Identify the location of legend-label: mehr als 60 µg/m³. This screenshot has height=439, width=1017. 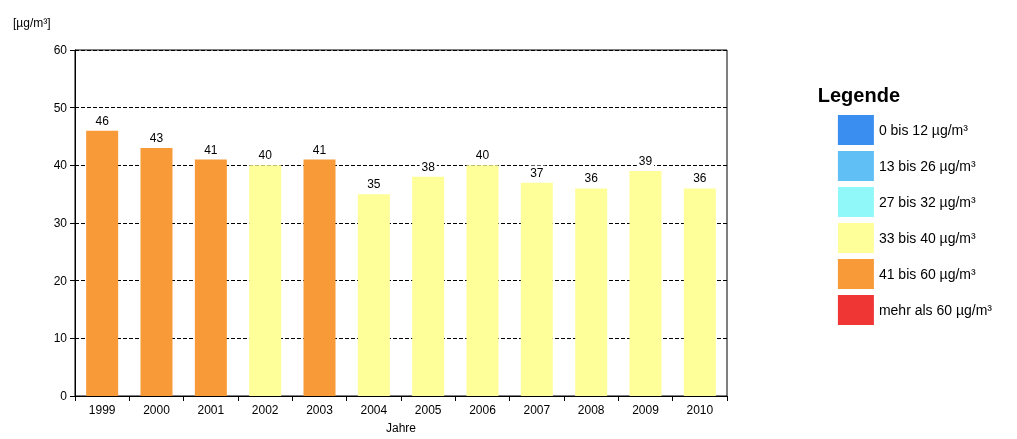
(935, 310).